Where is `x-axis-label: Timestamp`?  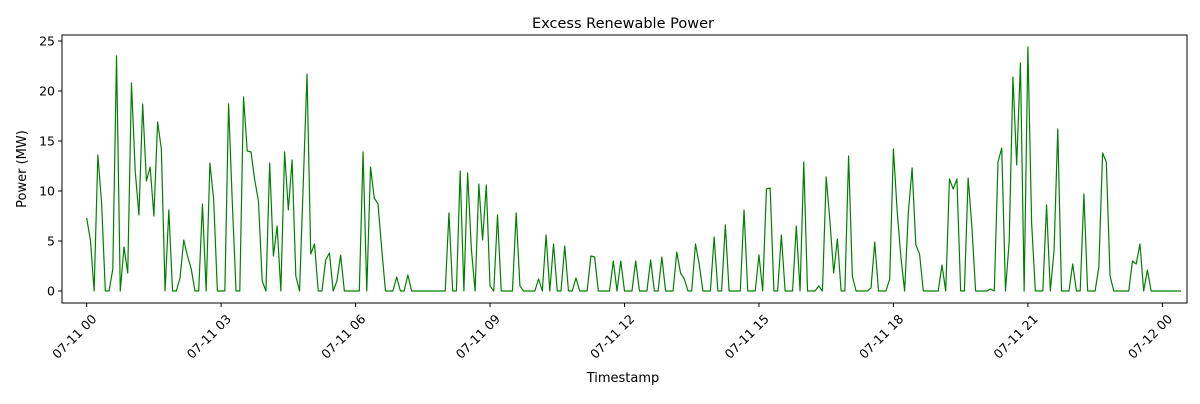 x-axis-label: Timestamp is located at coordinates (623, 378).